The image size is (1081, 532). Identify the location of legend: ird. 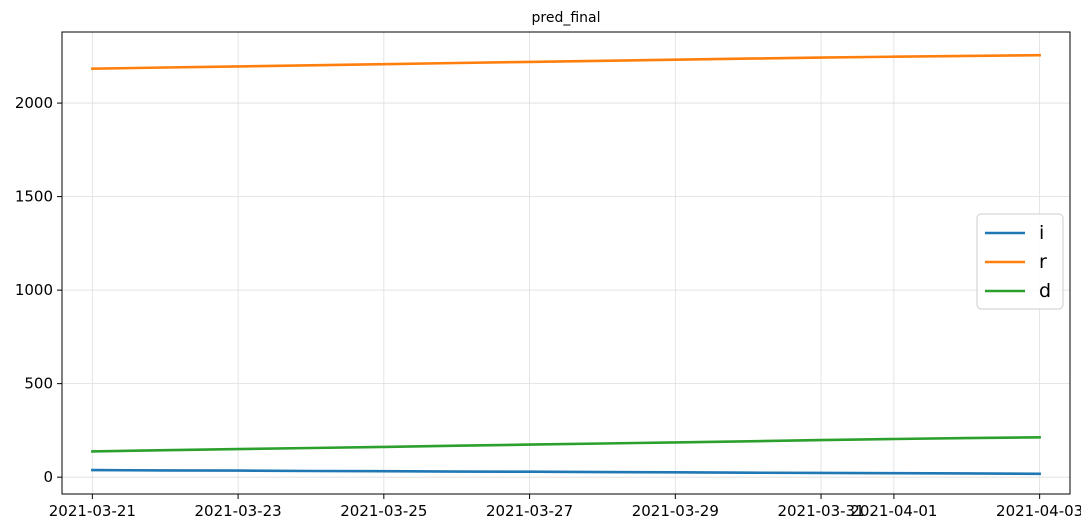
(1020, 261).